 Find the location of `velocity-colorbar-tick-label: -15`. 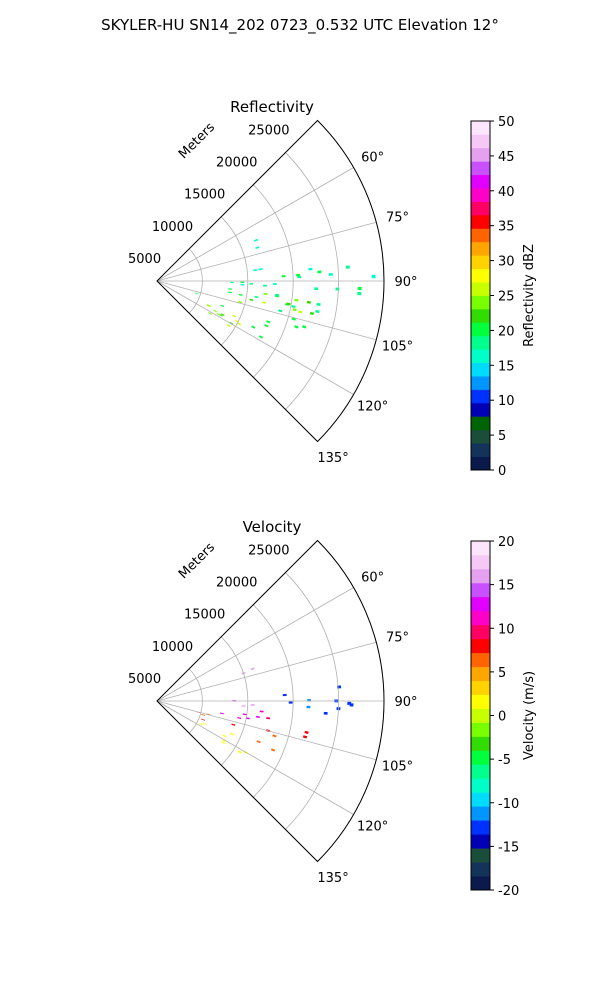

velocity-colorbar-tick-label: -15 is located at coordinates (508, 847).